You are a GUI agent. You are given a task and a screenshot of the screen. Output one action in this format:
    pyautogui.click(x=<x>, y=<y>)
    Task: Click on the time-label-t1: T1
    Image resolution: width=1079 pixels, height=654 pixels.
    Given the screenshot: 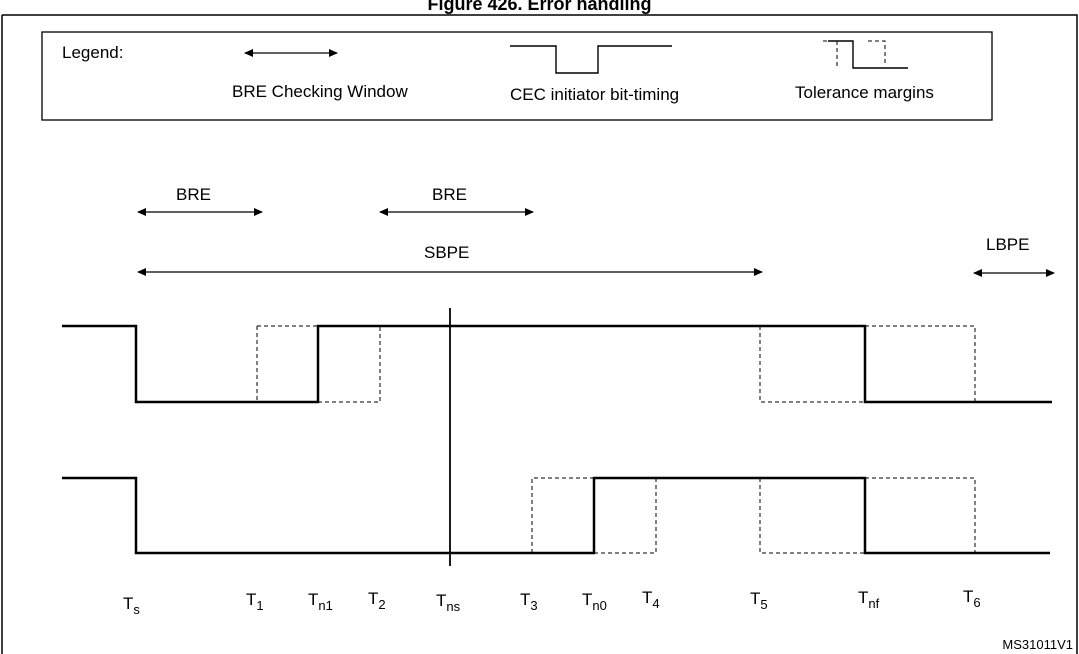 What is the action you would take?
    pyautogui.click(x=255, y=601)
    